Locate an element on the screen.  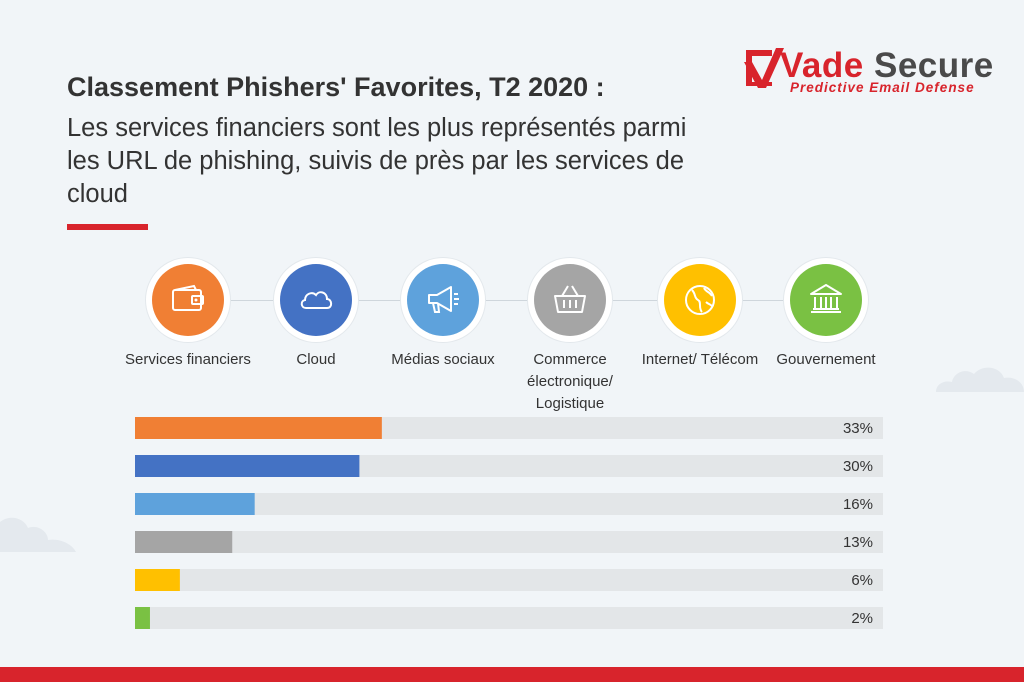
category-label: Gouvernement is located at coordinates (826, 359).